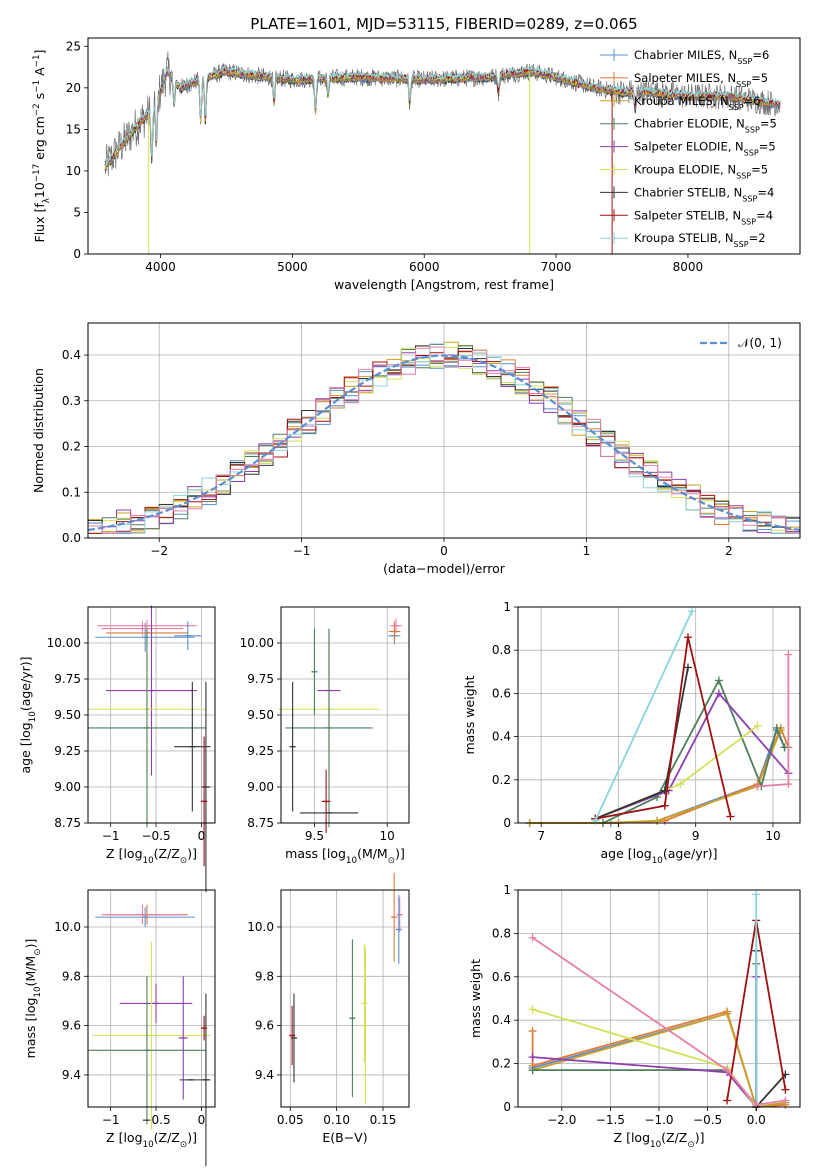 The height and width of the screenshot is (1170, 819). I want to click on legend-label: Chabrier ELODIE, NSSP=5, so click(705, 126).